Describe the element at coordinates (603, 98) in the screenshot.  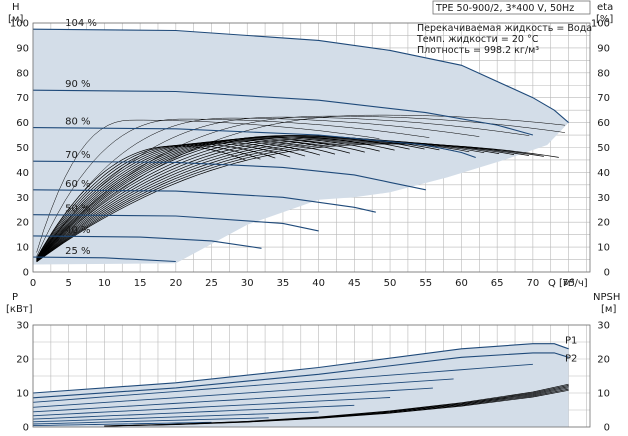
I see `eta-y-tick-label: 70` at that location.